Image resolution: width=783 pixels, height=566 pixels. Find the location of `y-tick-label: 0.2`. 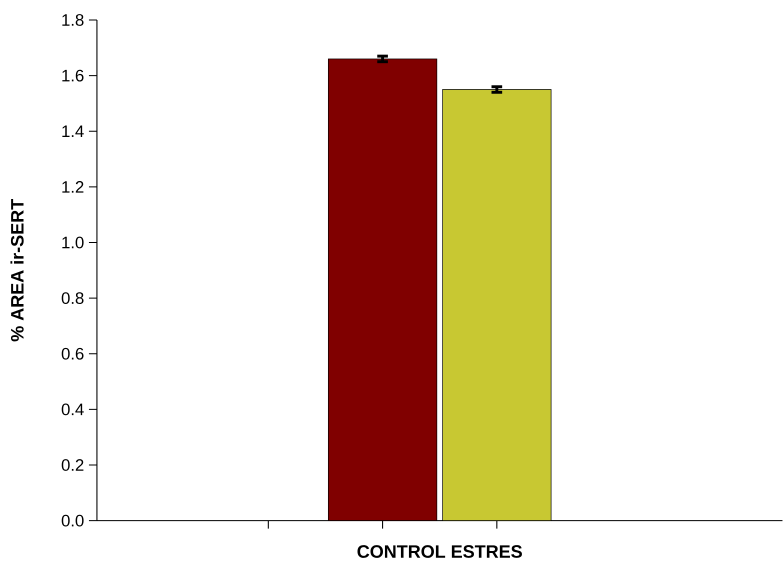

y-tick-label: 0.2 is located at coordinates (73, 465).